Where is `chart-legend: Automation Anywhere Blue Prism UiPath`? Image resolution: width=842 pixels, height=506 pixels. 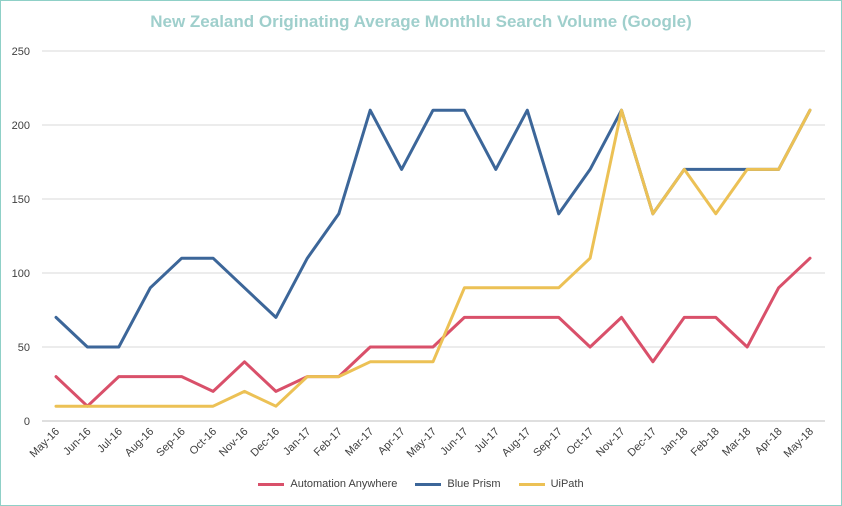 chart-legend: Automation Anywhere Blue Prism UiPath is located at coordinates (421, 484).